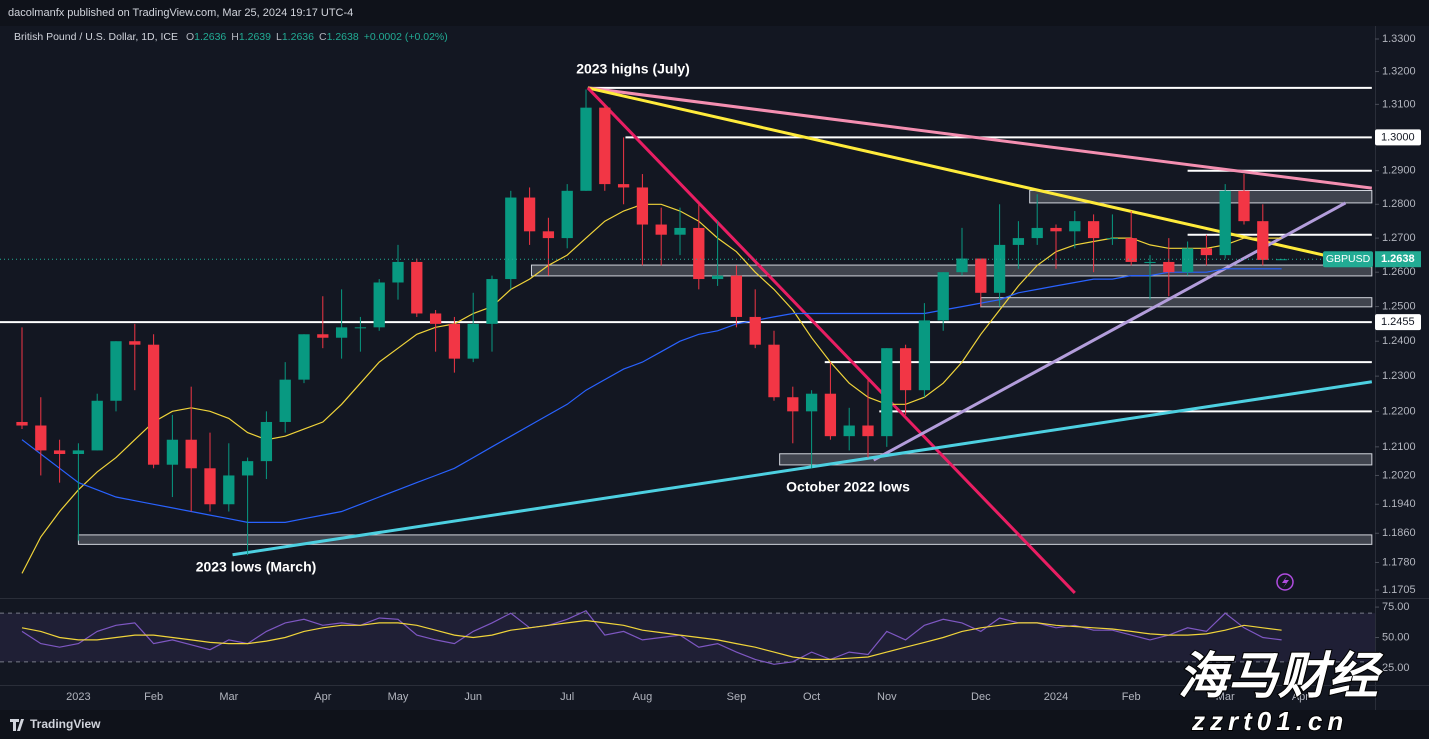 Image resolution: width=1429 pixels, height=739 pixels. What do you see at coordinates (848, 487) in the screenshot?
I see `annotation: October 2022 lows` at bounding box center [848, 487].